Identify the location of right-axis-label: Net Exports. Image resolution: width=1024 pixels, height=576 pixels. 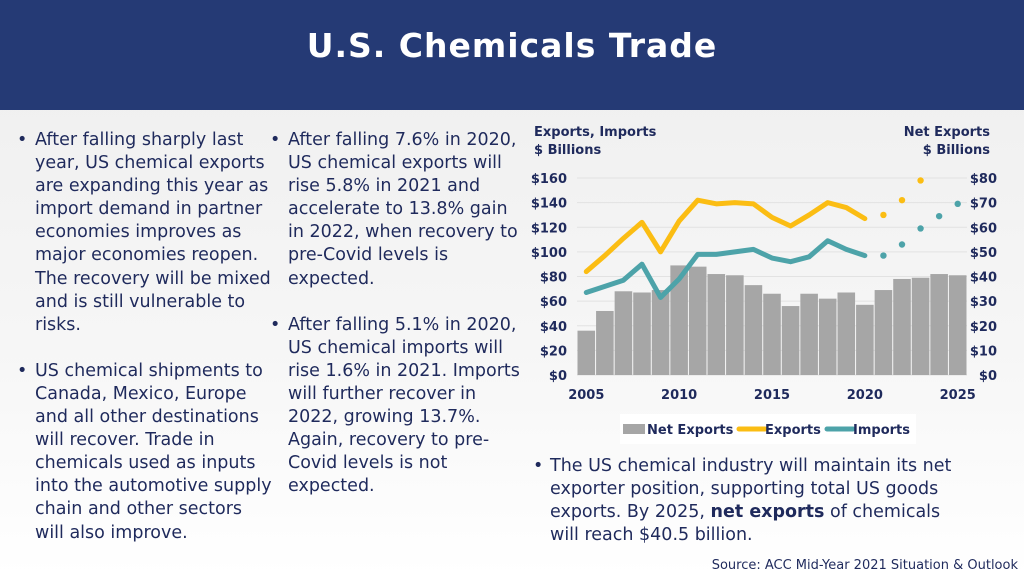
(947, 132).